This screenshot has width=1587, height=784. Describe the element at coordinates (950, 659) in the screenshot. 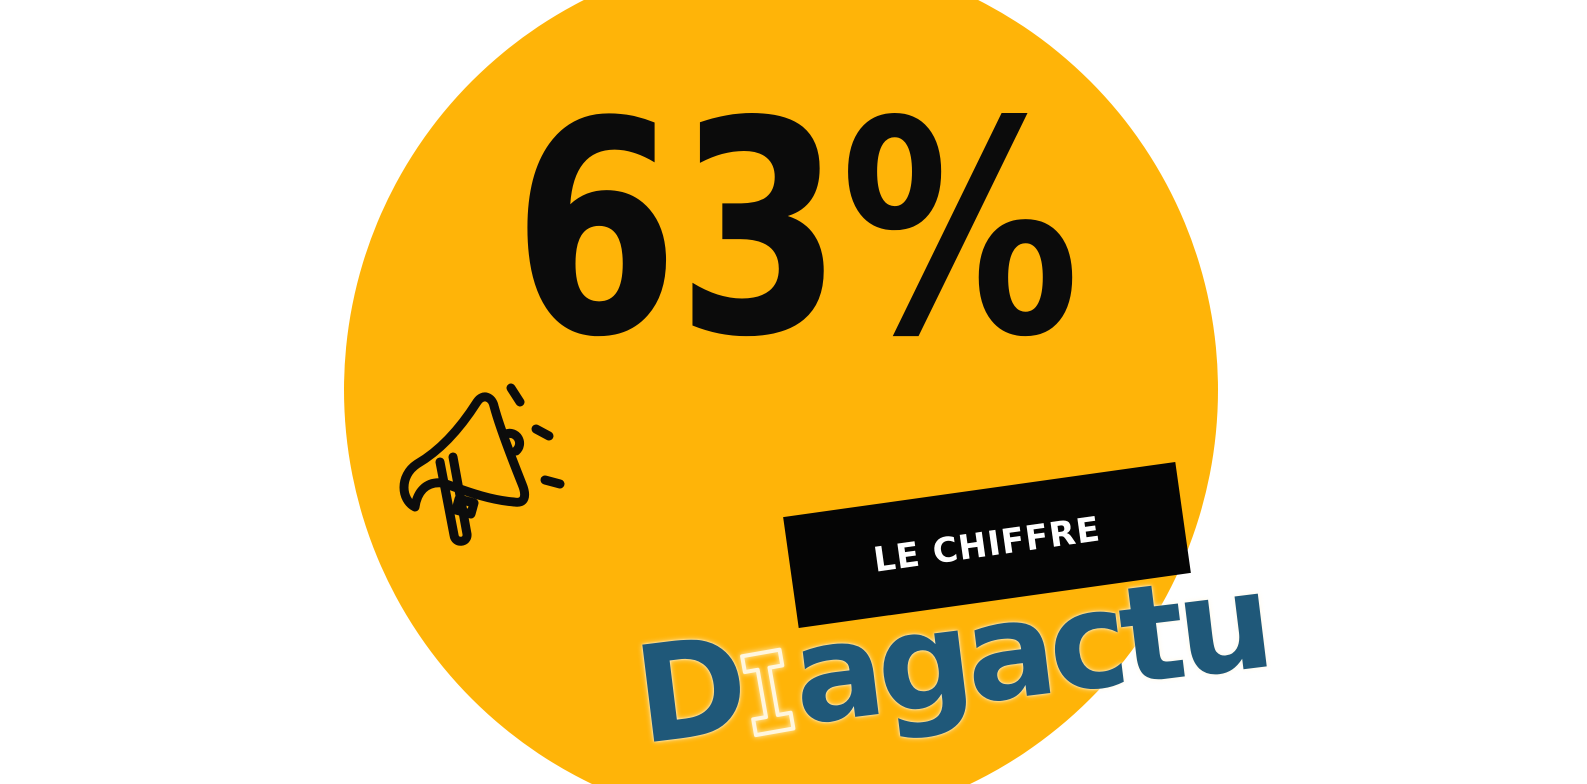

I see `brand-logo: D agactu` at that location.